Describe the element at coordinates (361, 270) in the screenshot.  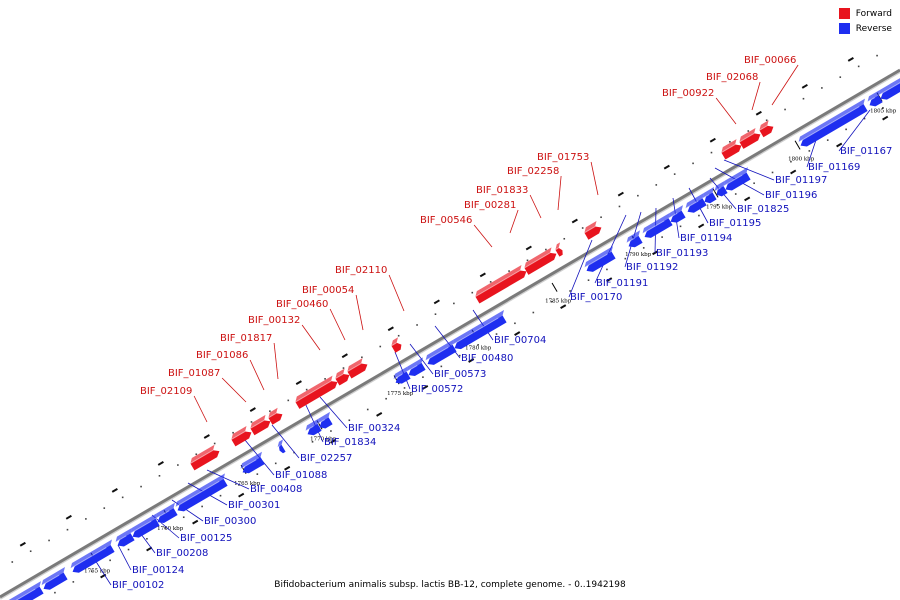
I see `forward-gene-label: BIF_02110` at that location.